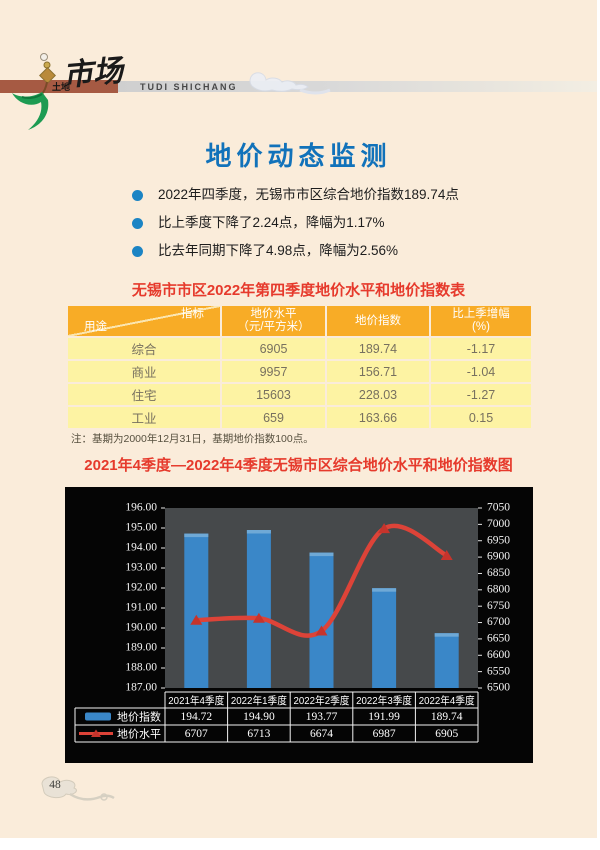  What do you see at coordinates (259, 717) in the screenshot?
I see `legend-value: 194.90` at bounding box center [259, 717].